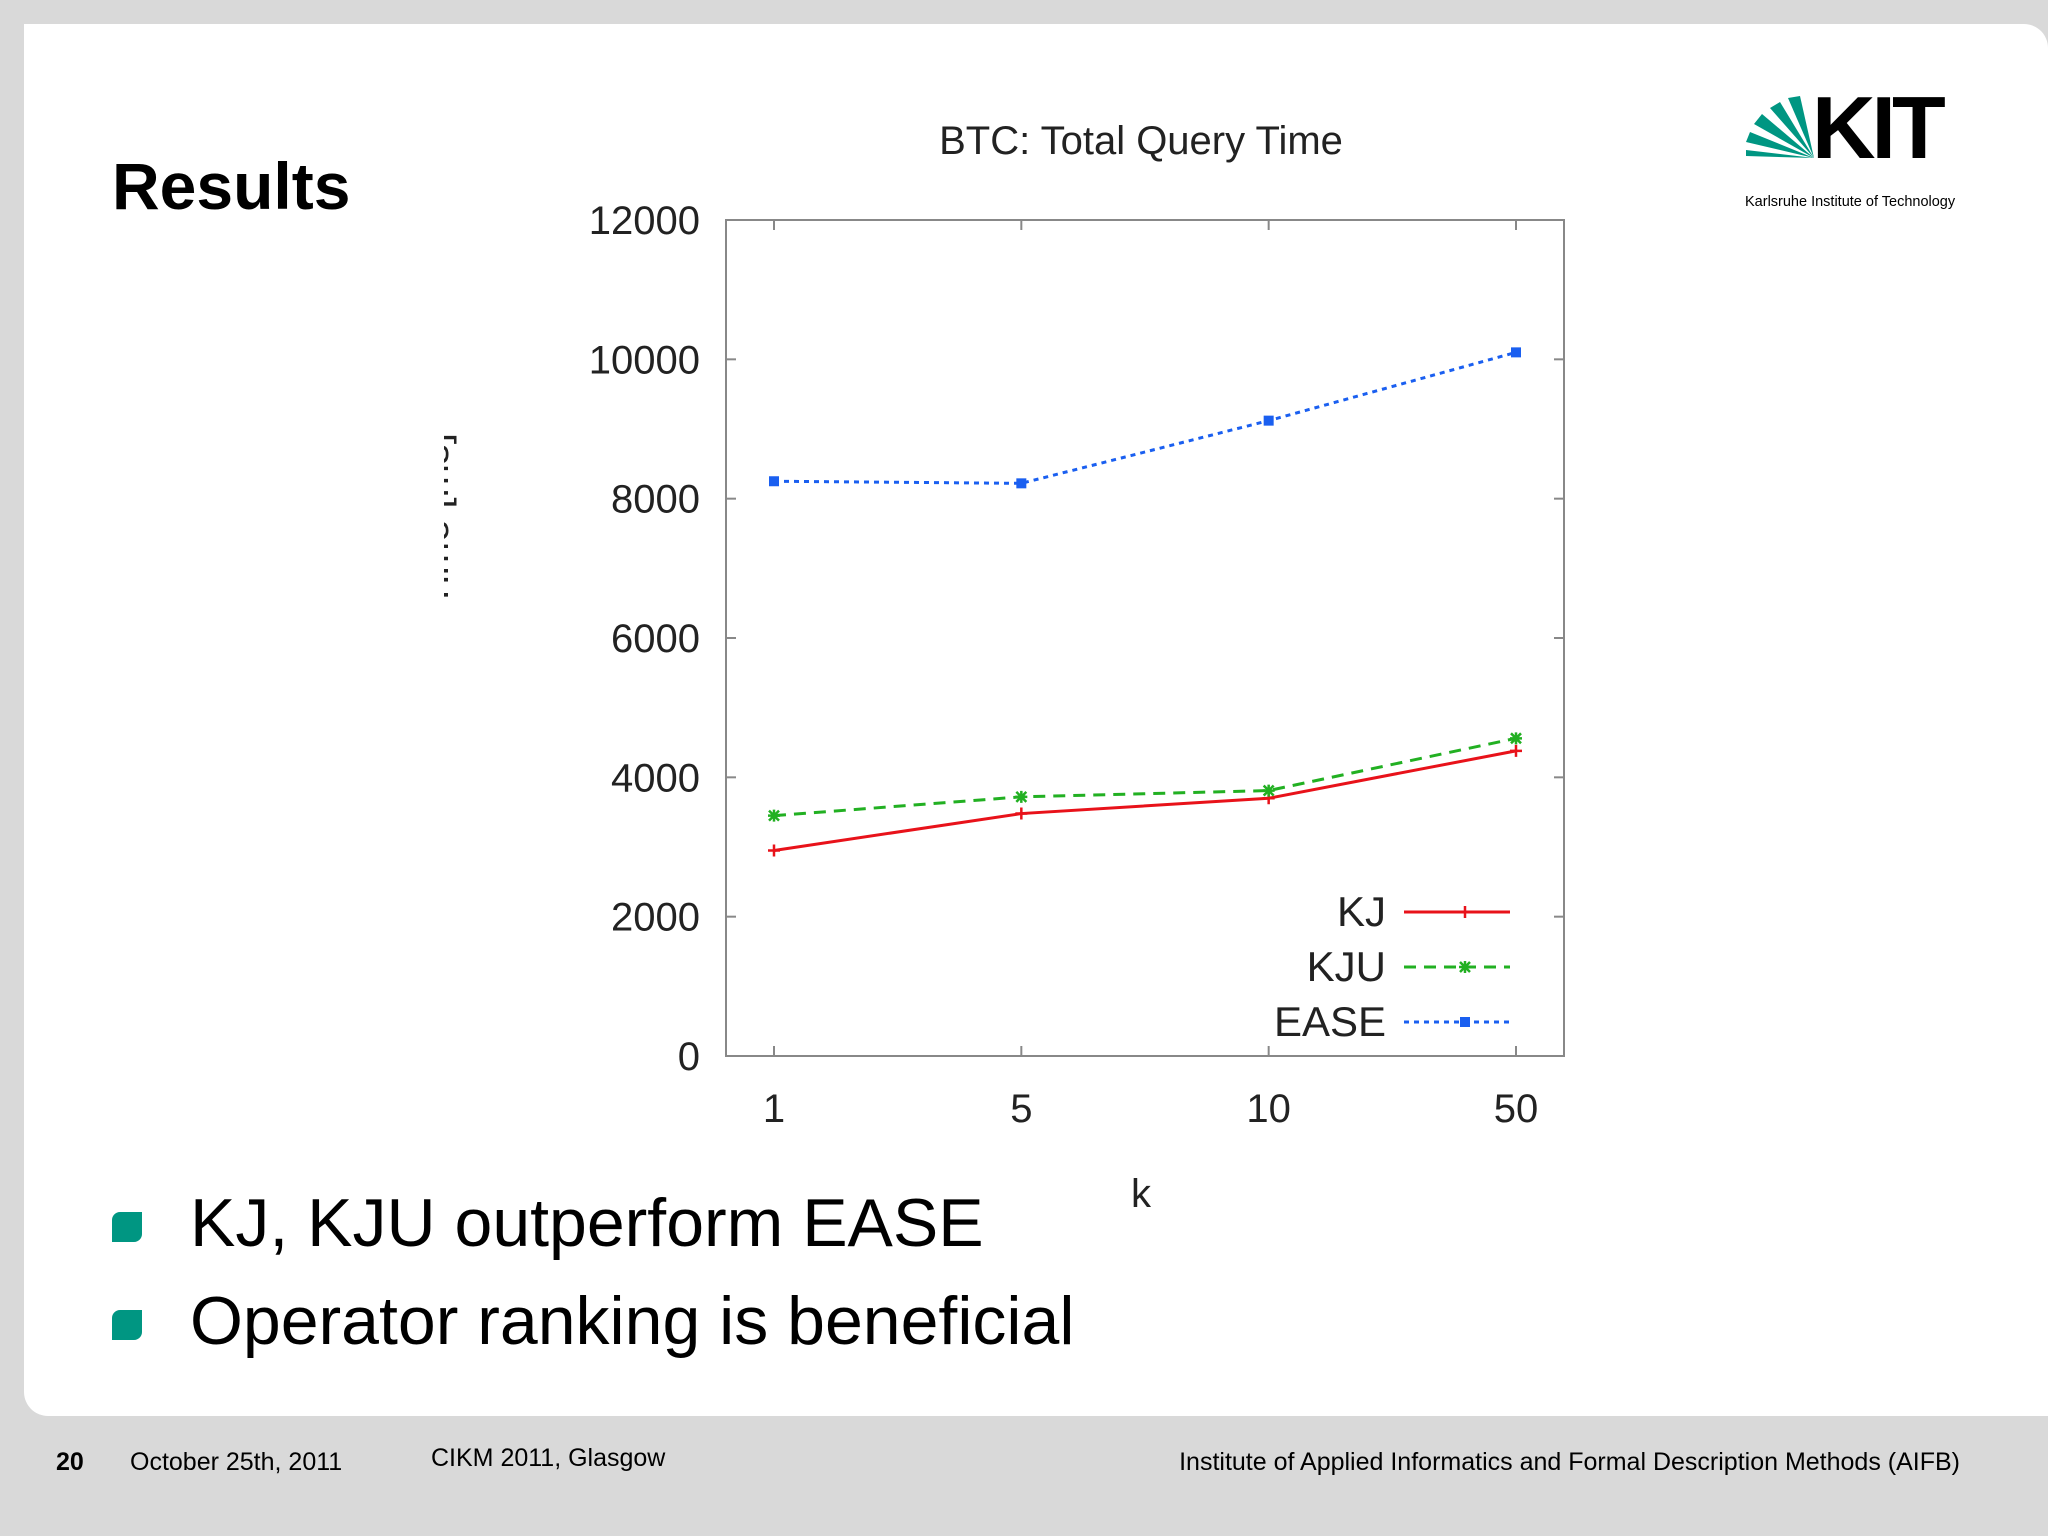 The height and width of the screenshot is (1536, 2048). Describe the element at coordinates (632, 1321) in the screenshot. I see `bullet-text: Operator ranking is beneficial` at that location.